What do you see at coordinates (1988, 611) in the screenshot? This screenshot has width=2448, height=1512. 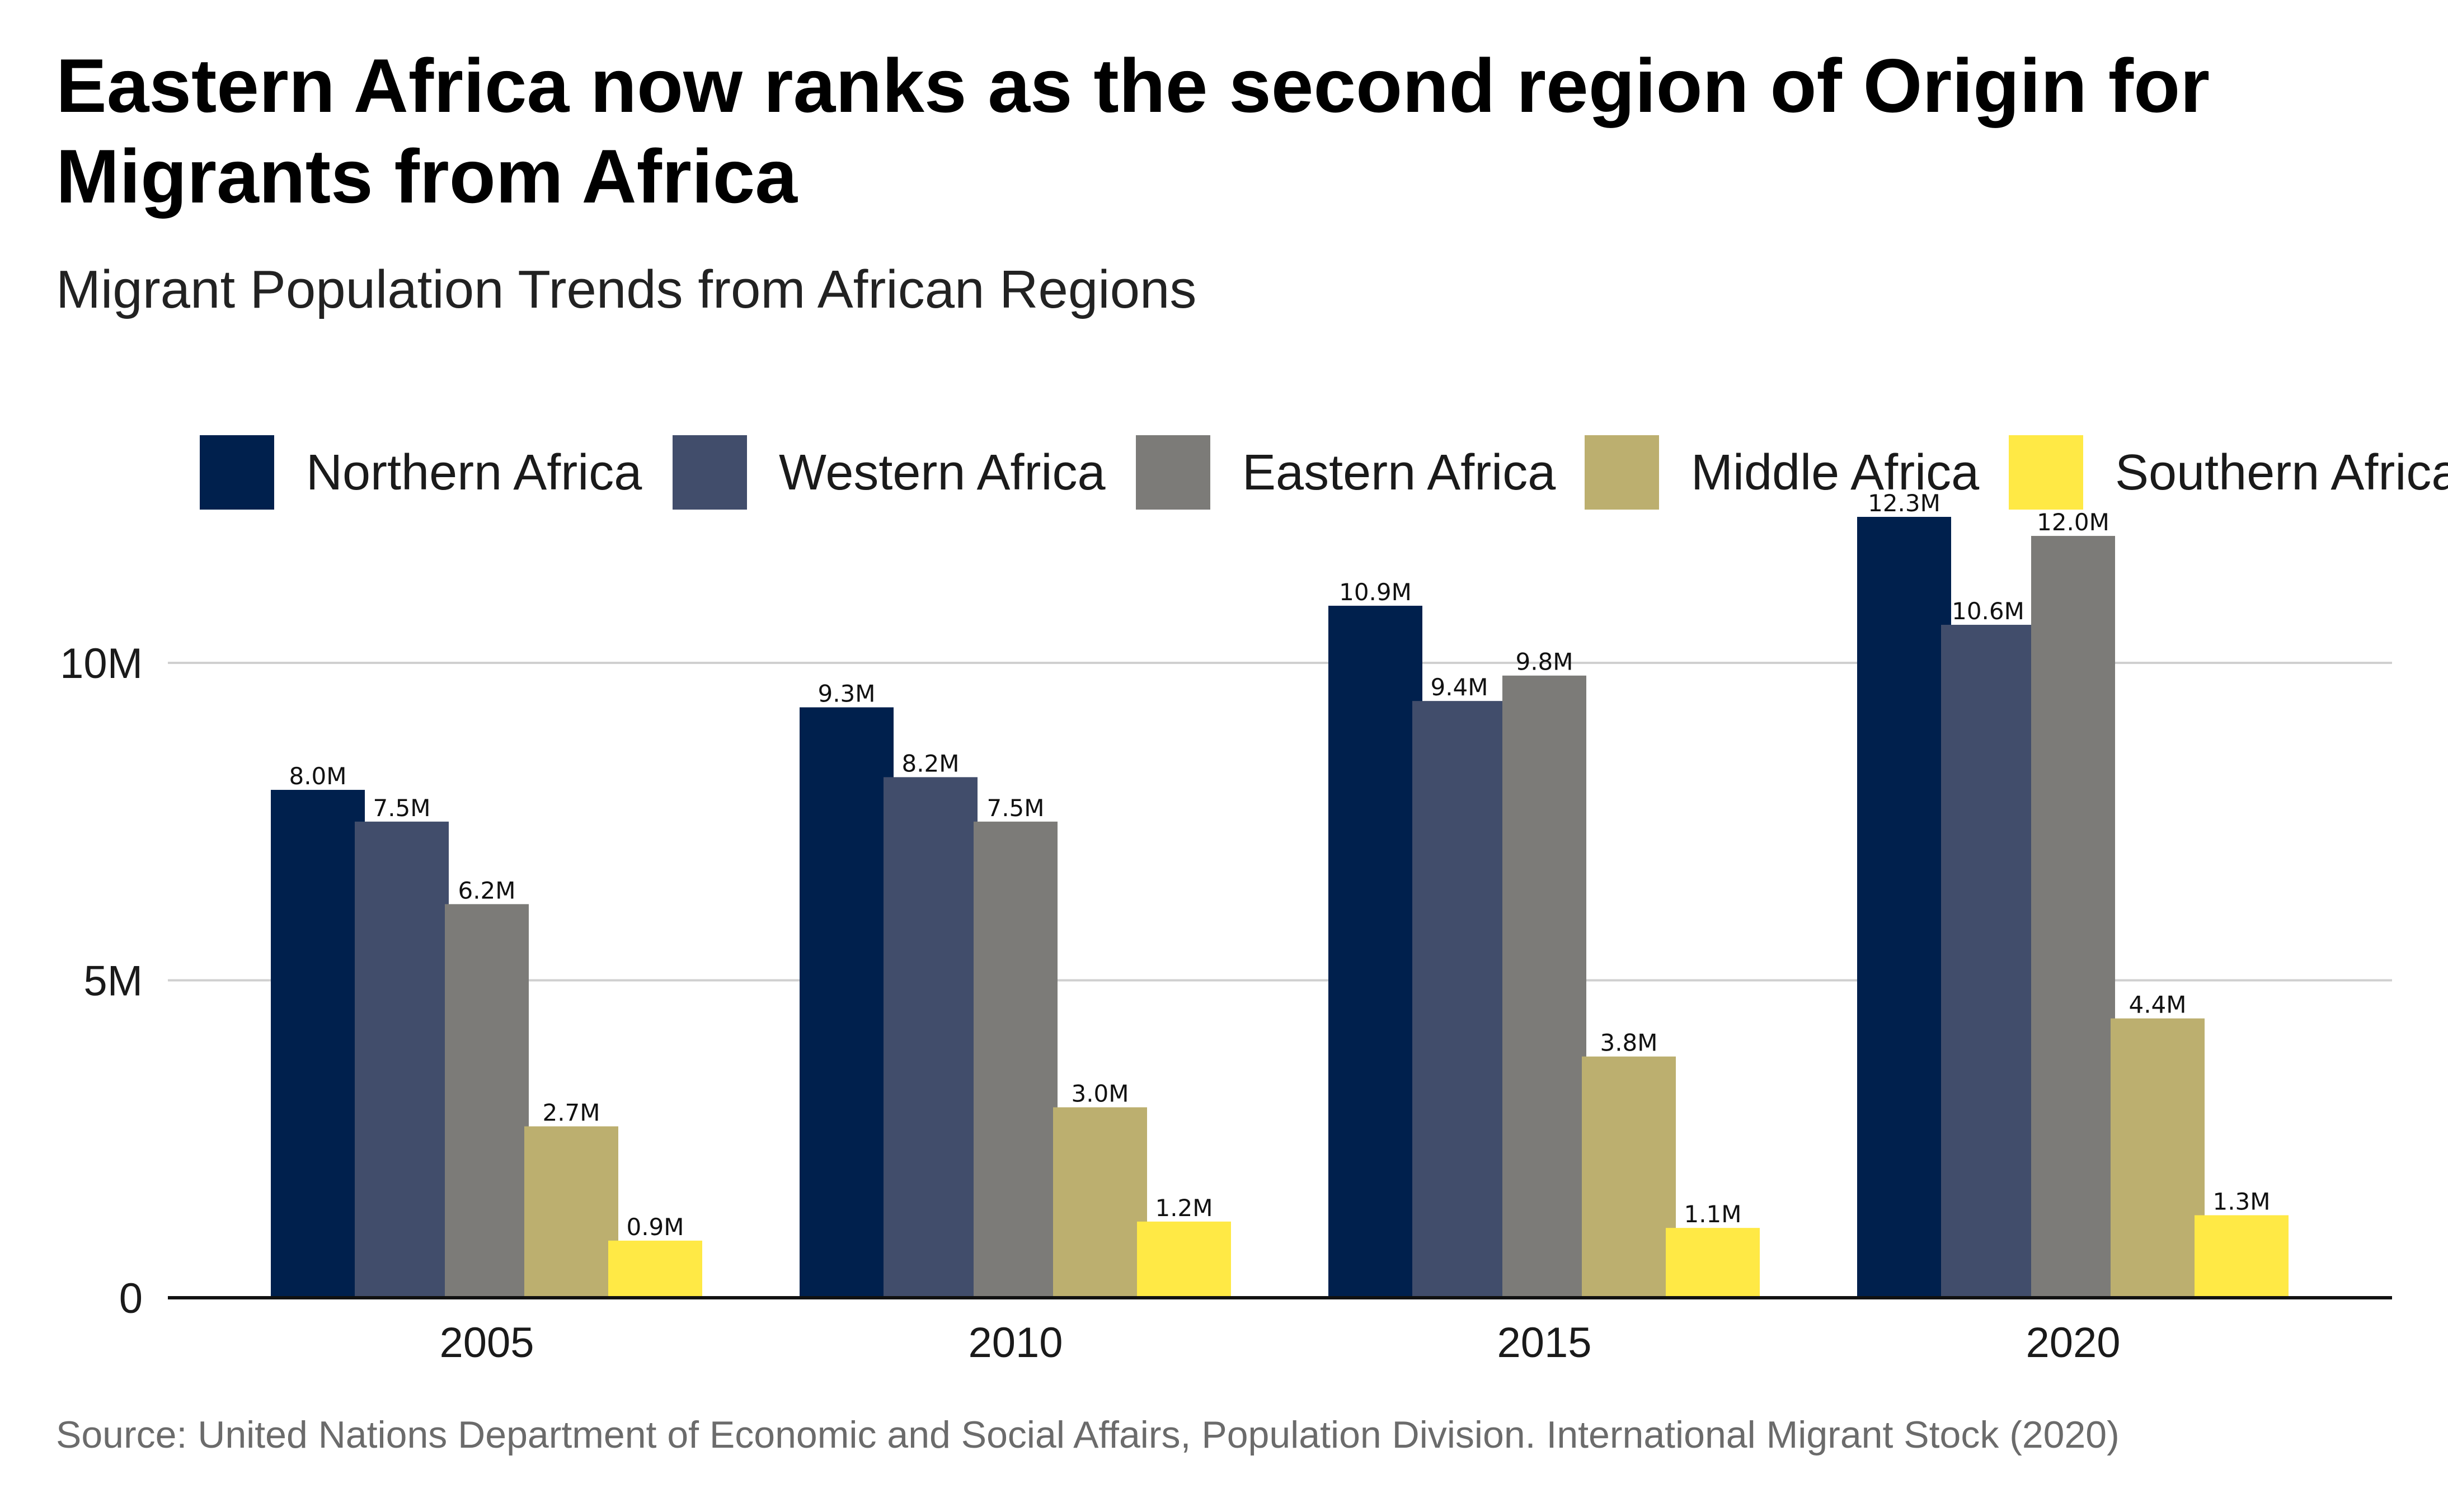 I see `bar-value-label: 10.6M` at bounding box center [1988, 611].